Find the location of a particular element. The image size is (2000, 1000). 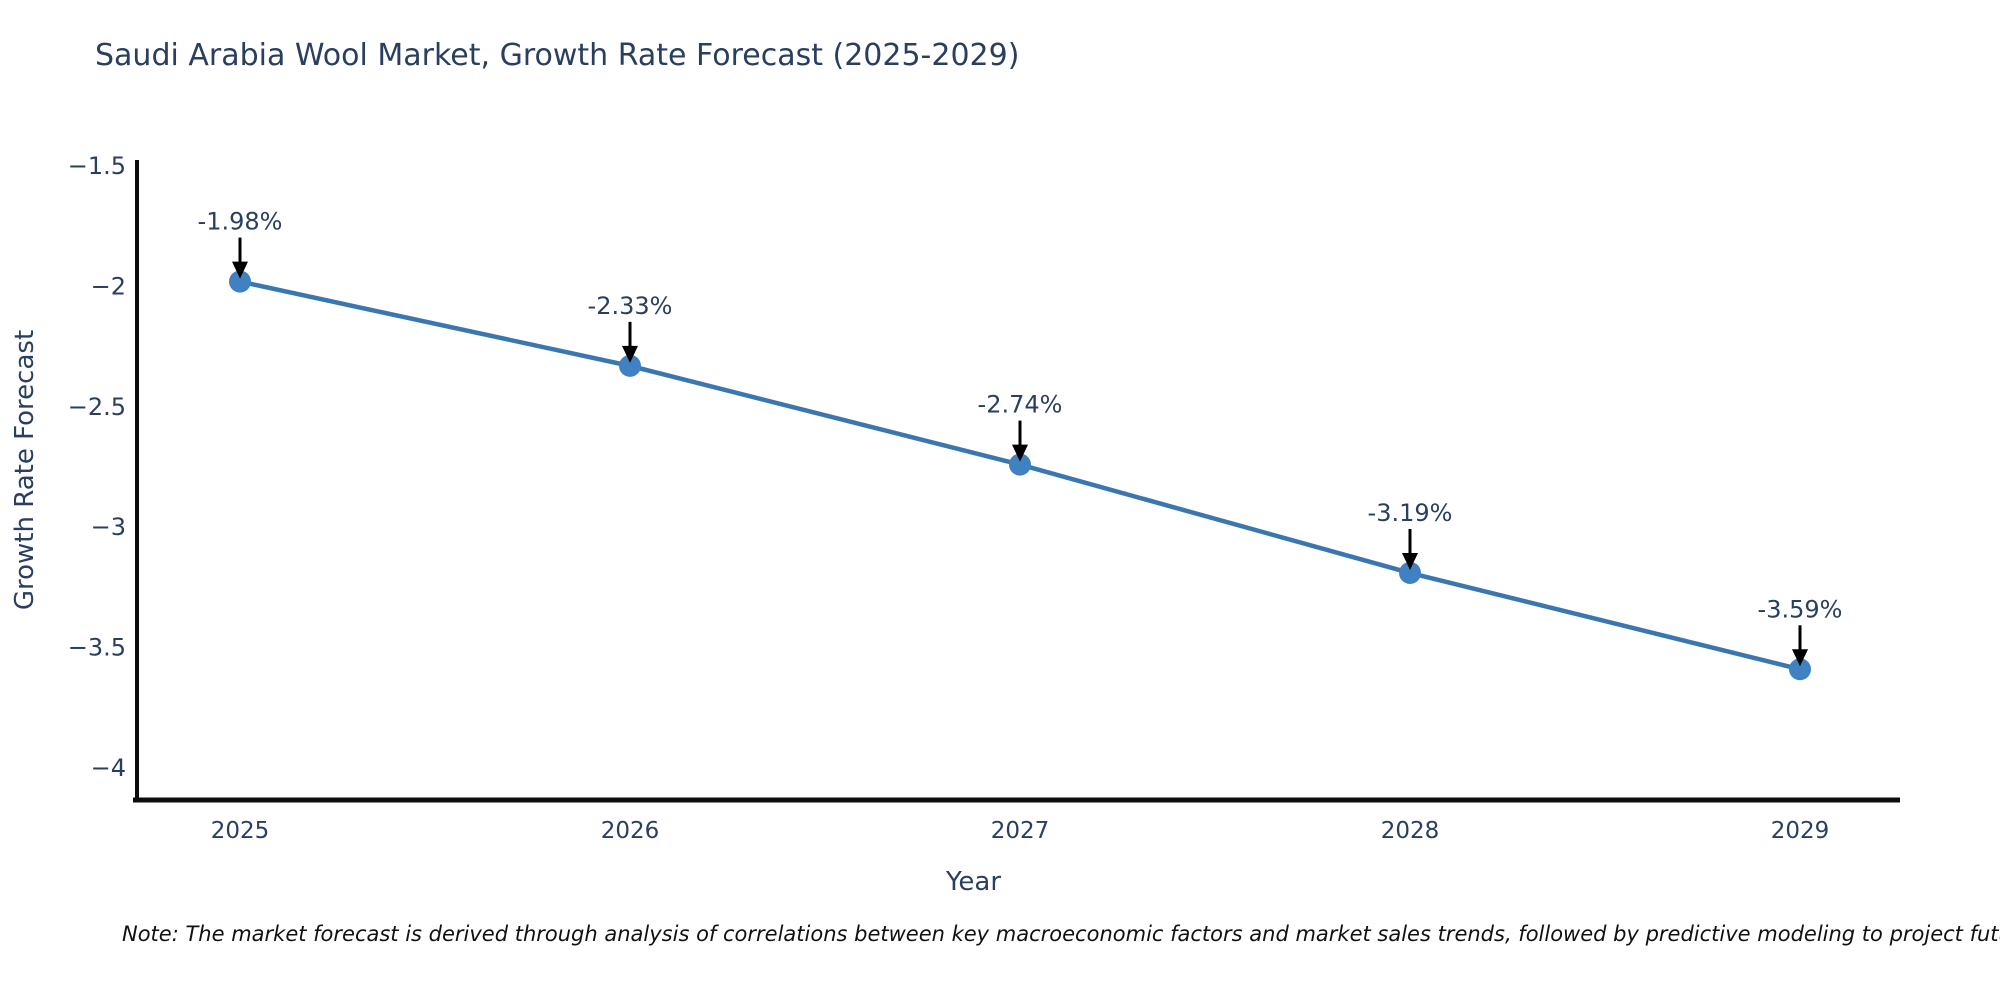

x-tick-label: 2026 is located at coordinates (630, 831).